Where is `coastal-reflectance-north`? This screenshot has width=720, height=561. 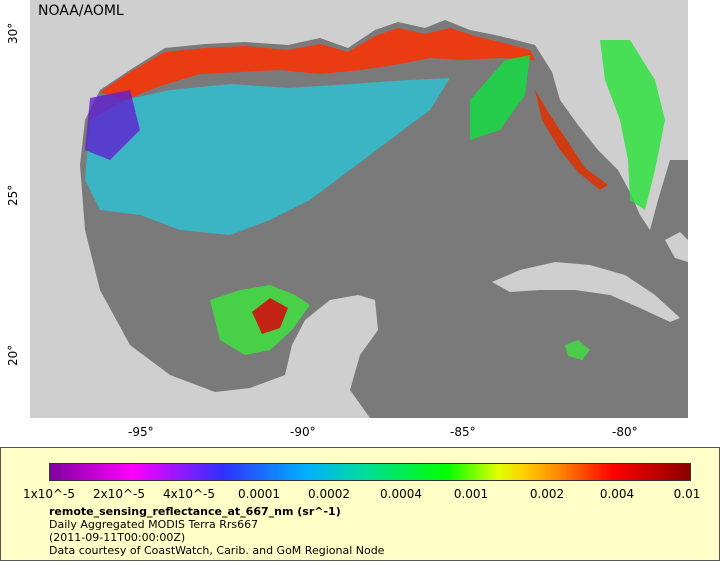 coastal-reflectance-north is located at coordinates (317, 64).